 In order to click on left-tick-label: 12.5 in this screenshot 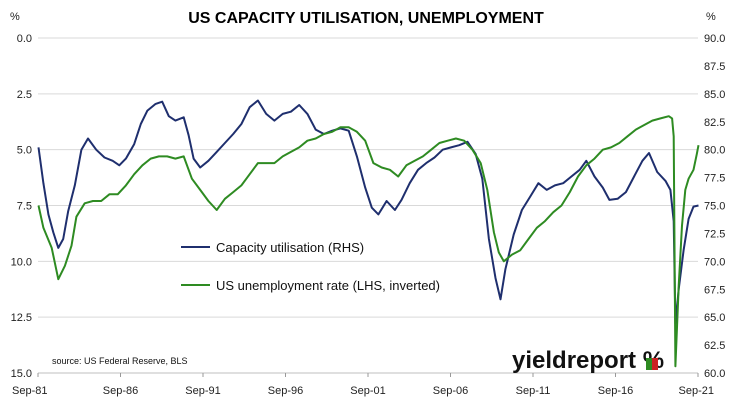, I will do `click(21, 318)`.